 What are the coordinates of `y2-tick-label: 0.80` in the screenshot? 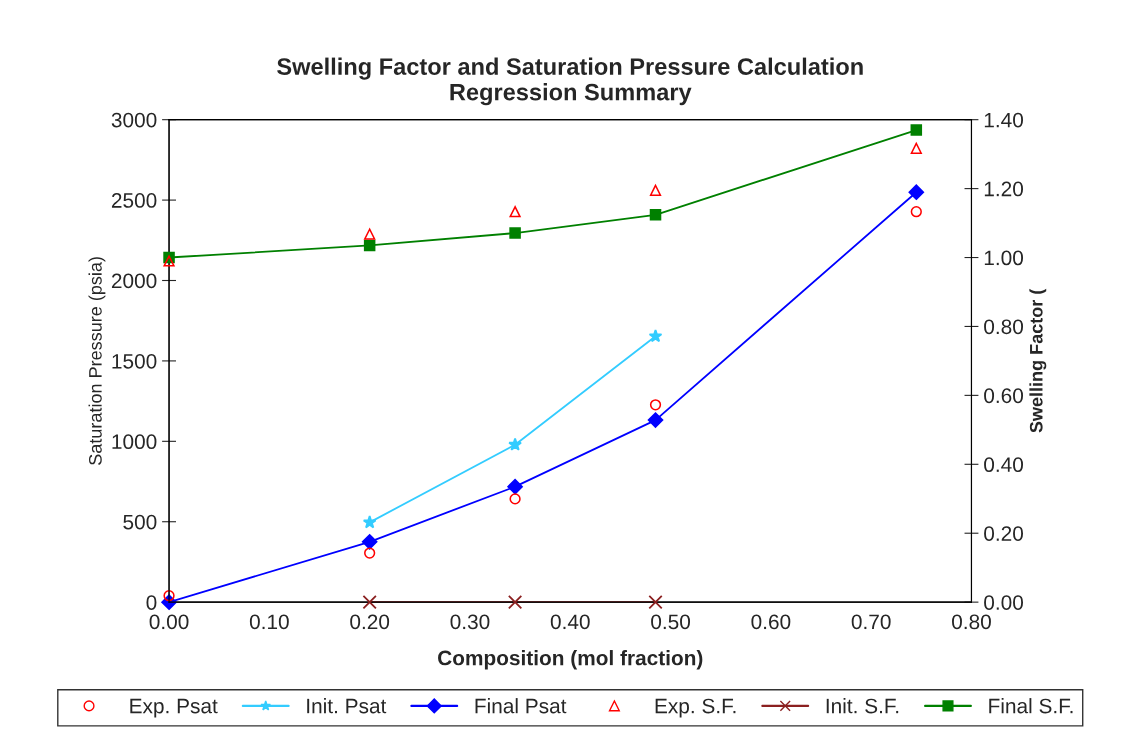 It's located at (1004, 327).